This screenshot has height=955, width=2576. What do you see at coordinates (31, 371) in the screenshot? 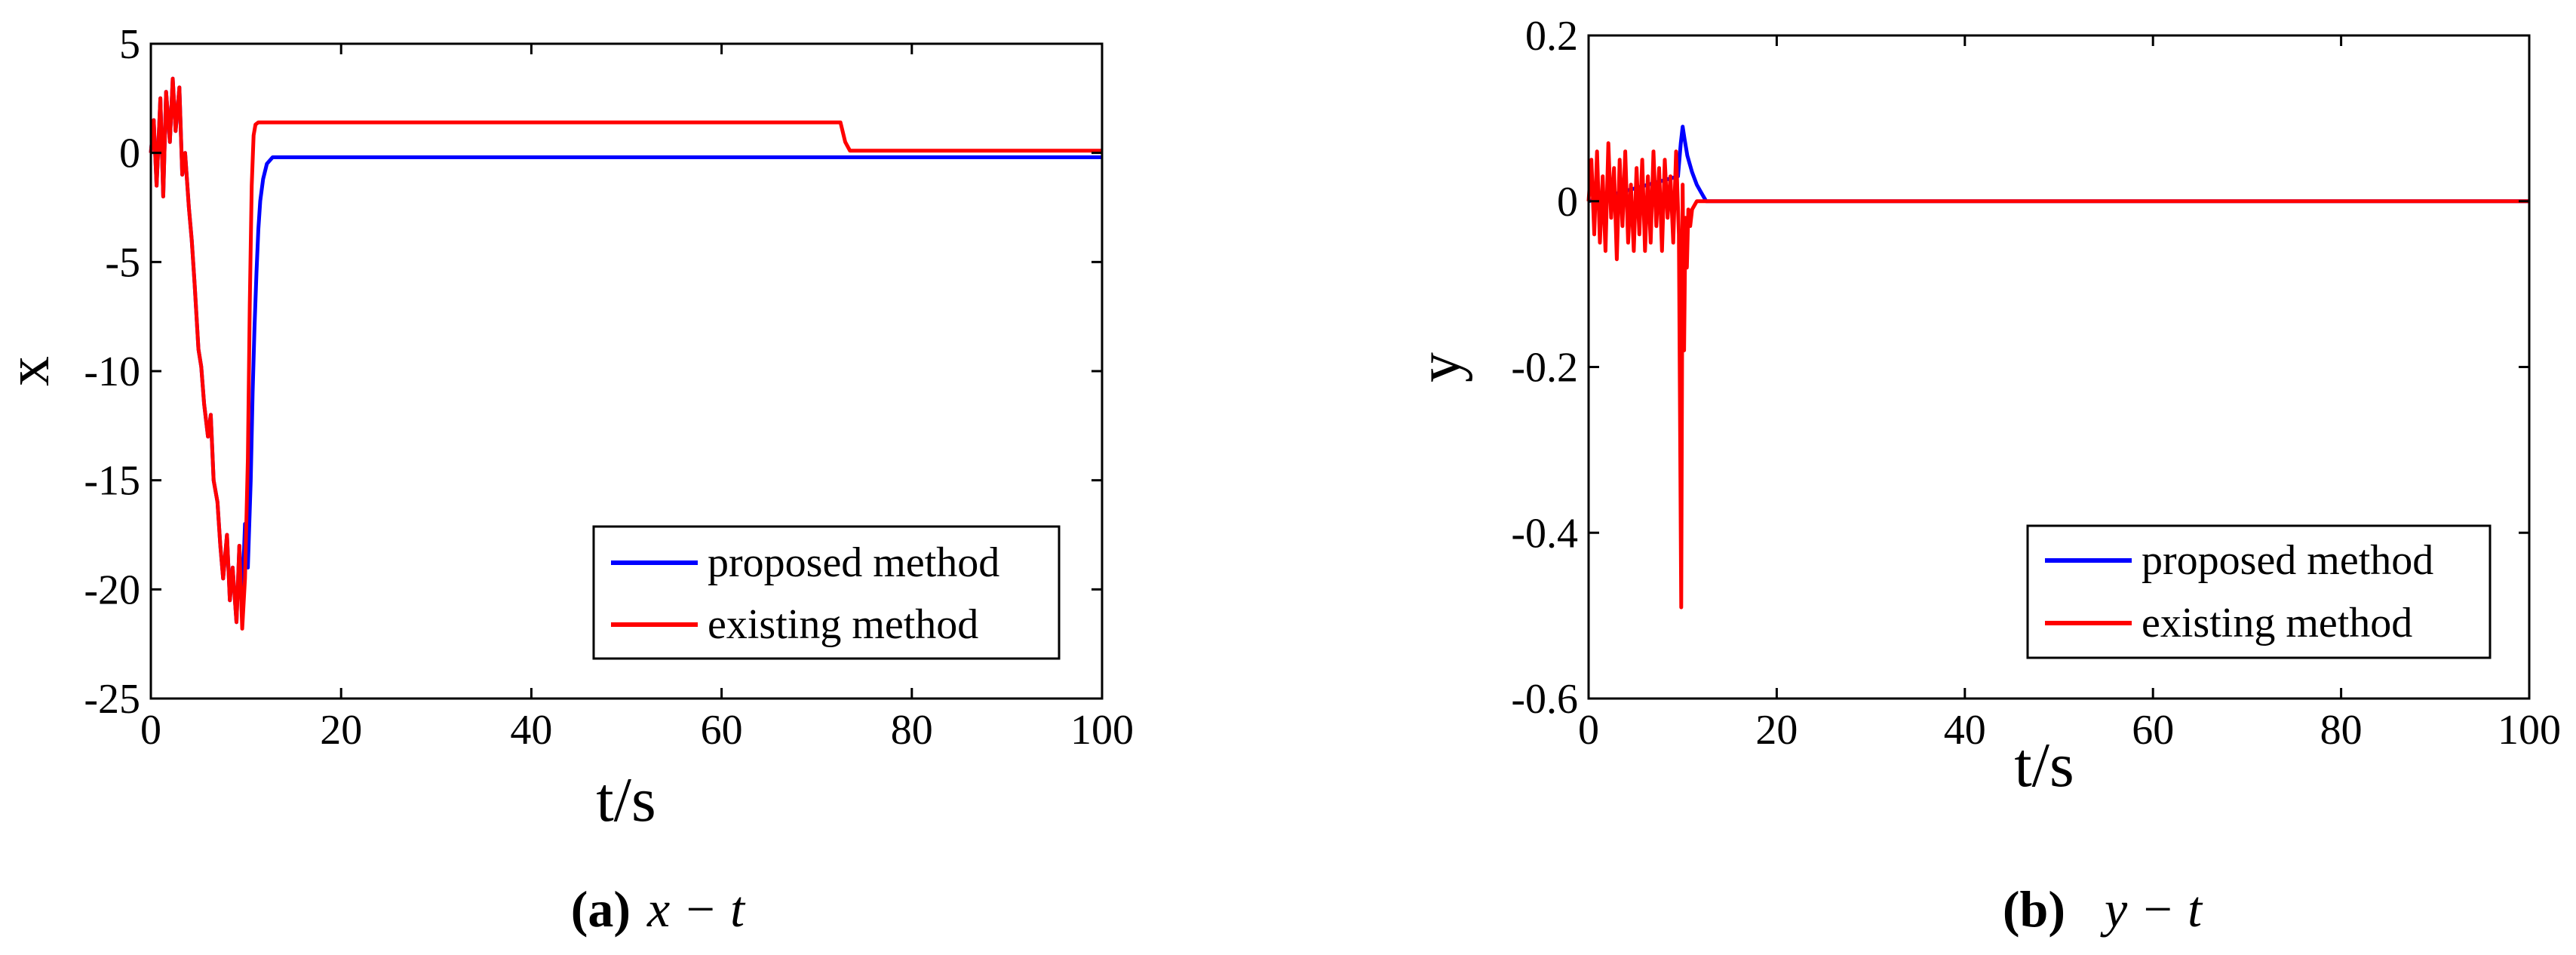
I see `panel-a-ylabel: x` at bounding box center [31, 371].